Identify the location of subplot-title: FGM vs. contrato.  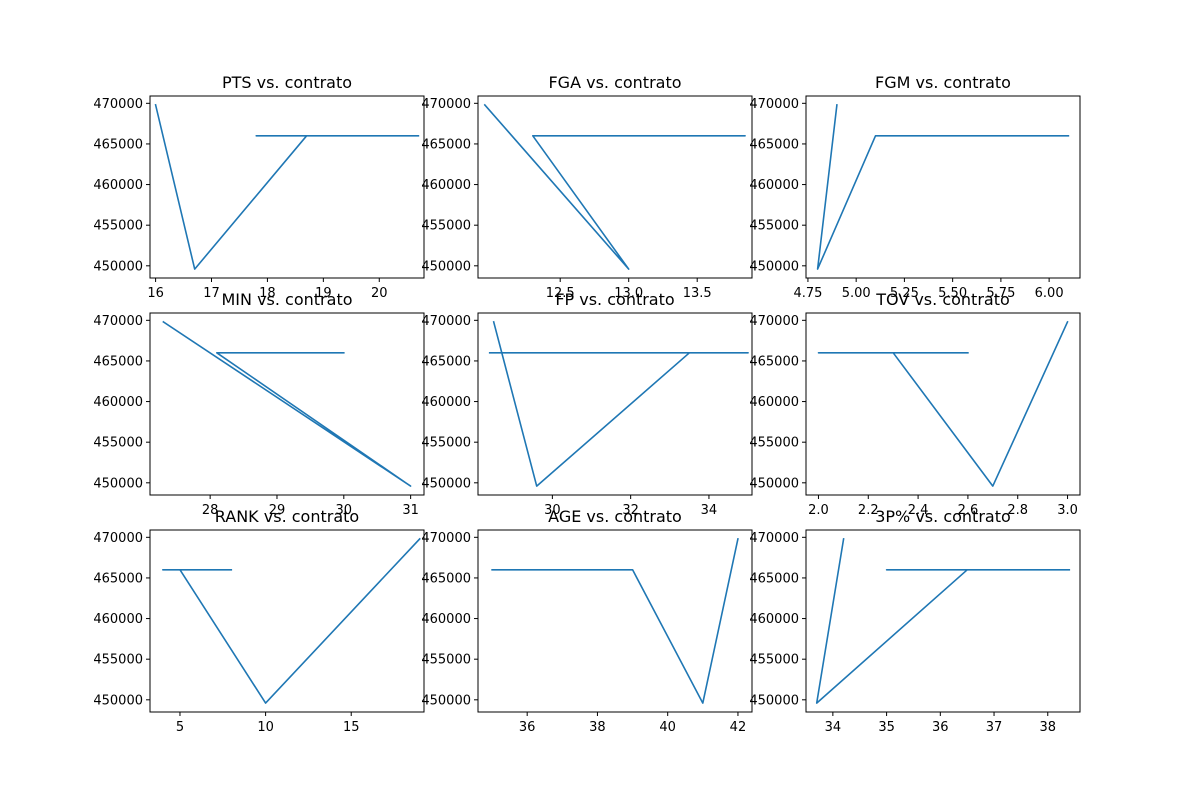
(943, 82).